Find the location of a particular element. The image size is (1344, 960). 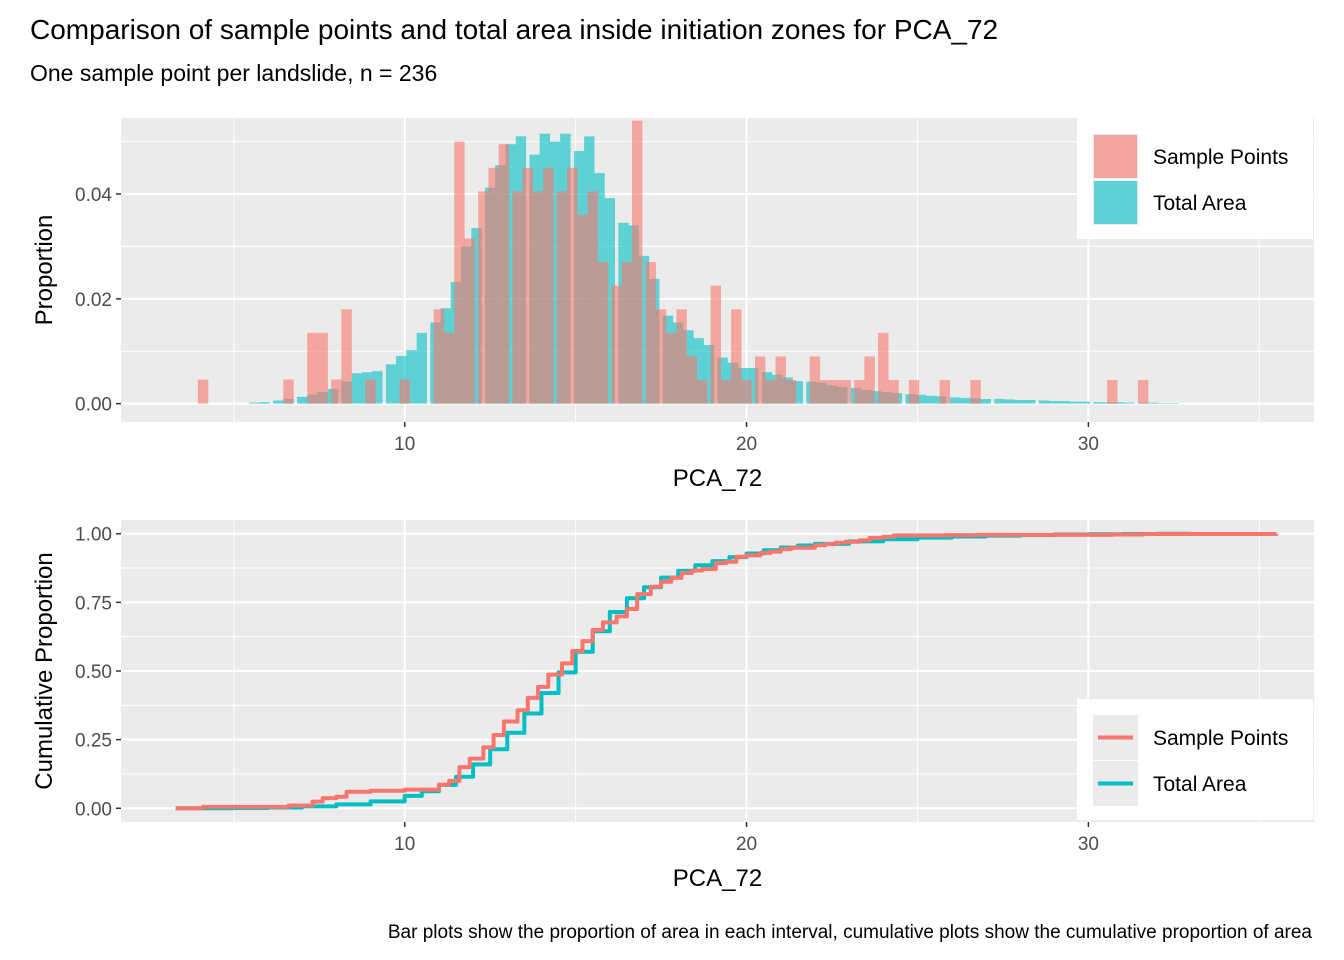

y-axis-title: Proportion is located at coordinates (44, 270).